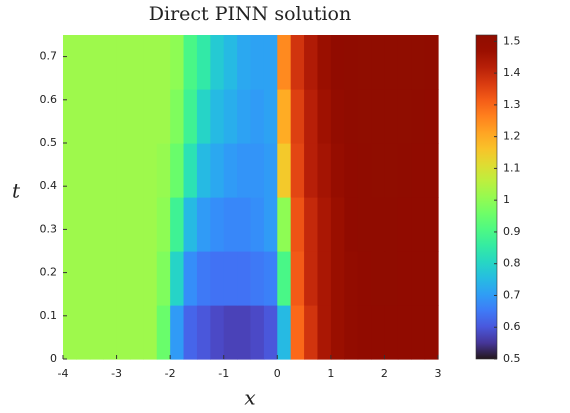  What do you see at coordinates (512, 40) in the screenshot?
I see `colorbar-tick-label: 1.5` at bounding box center [512, 40].